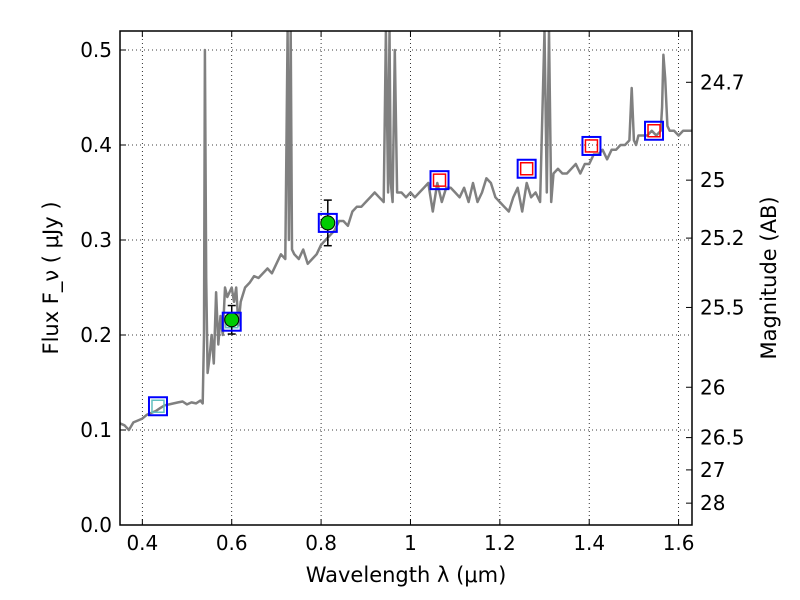 The height and width of the screenshot is (600, 800). I want to click on x-tick-label-4: 1.2, so click(500, 543).